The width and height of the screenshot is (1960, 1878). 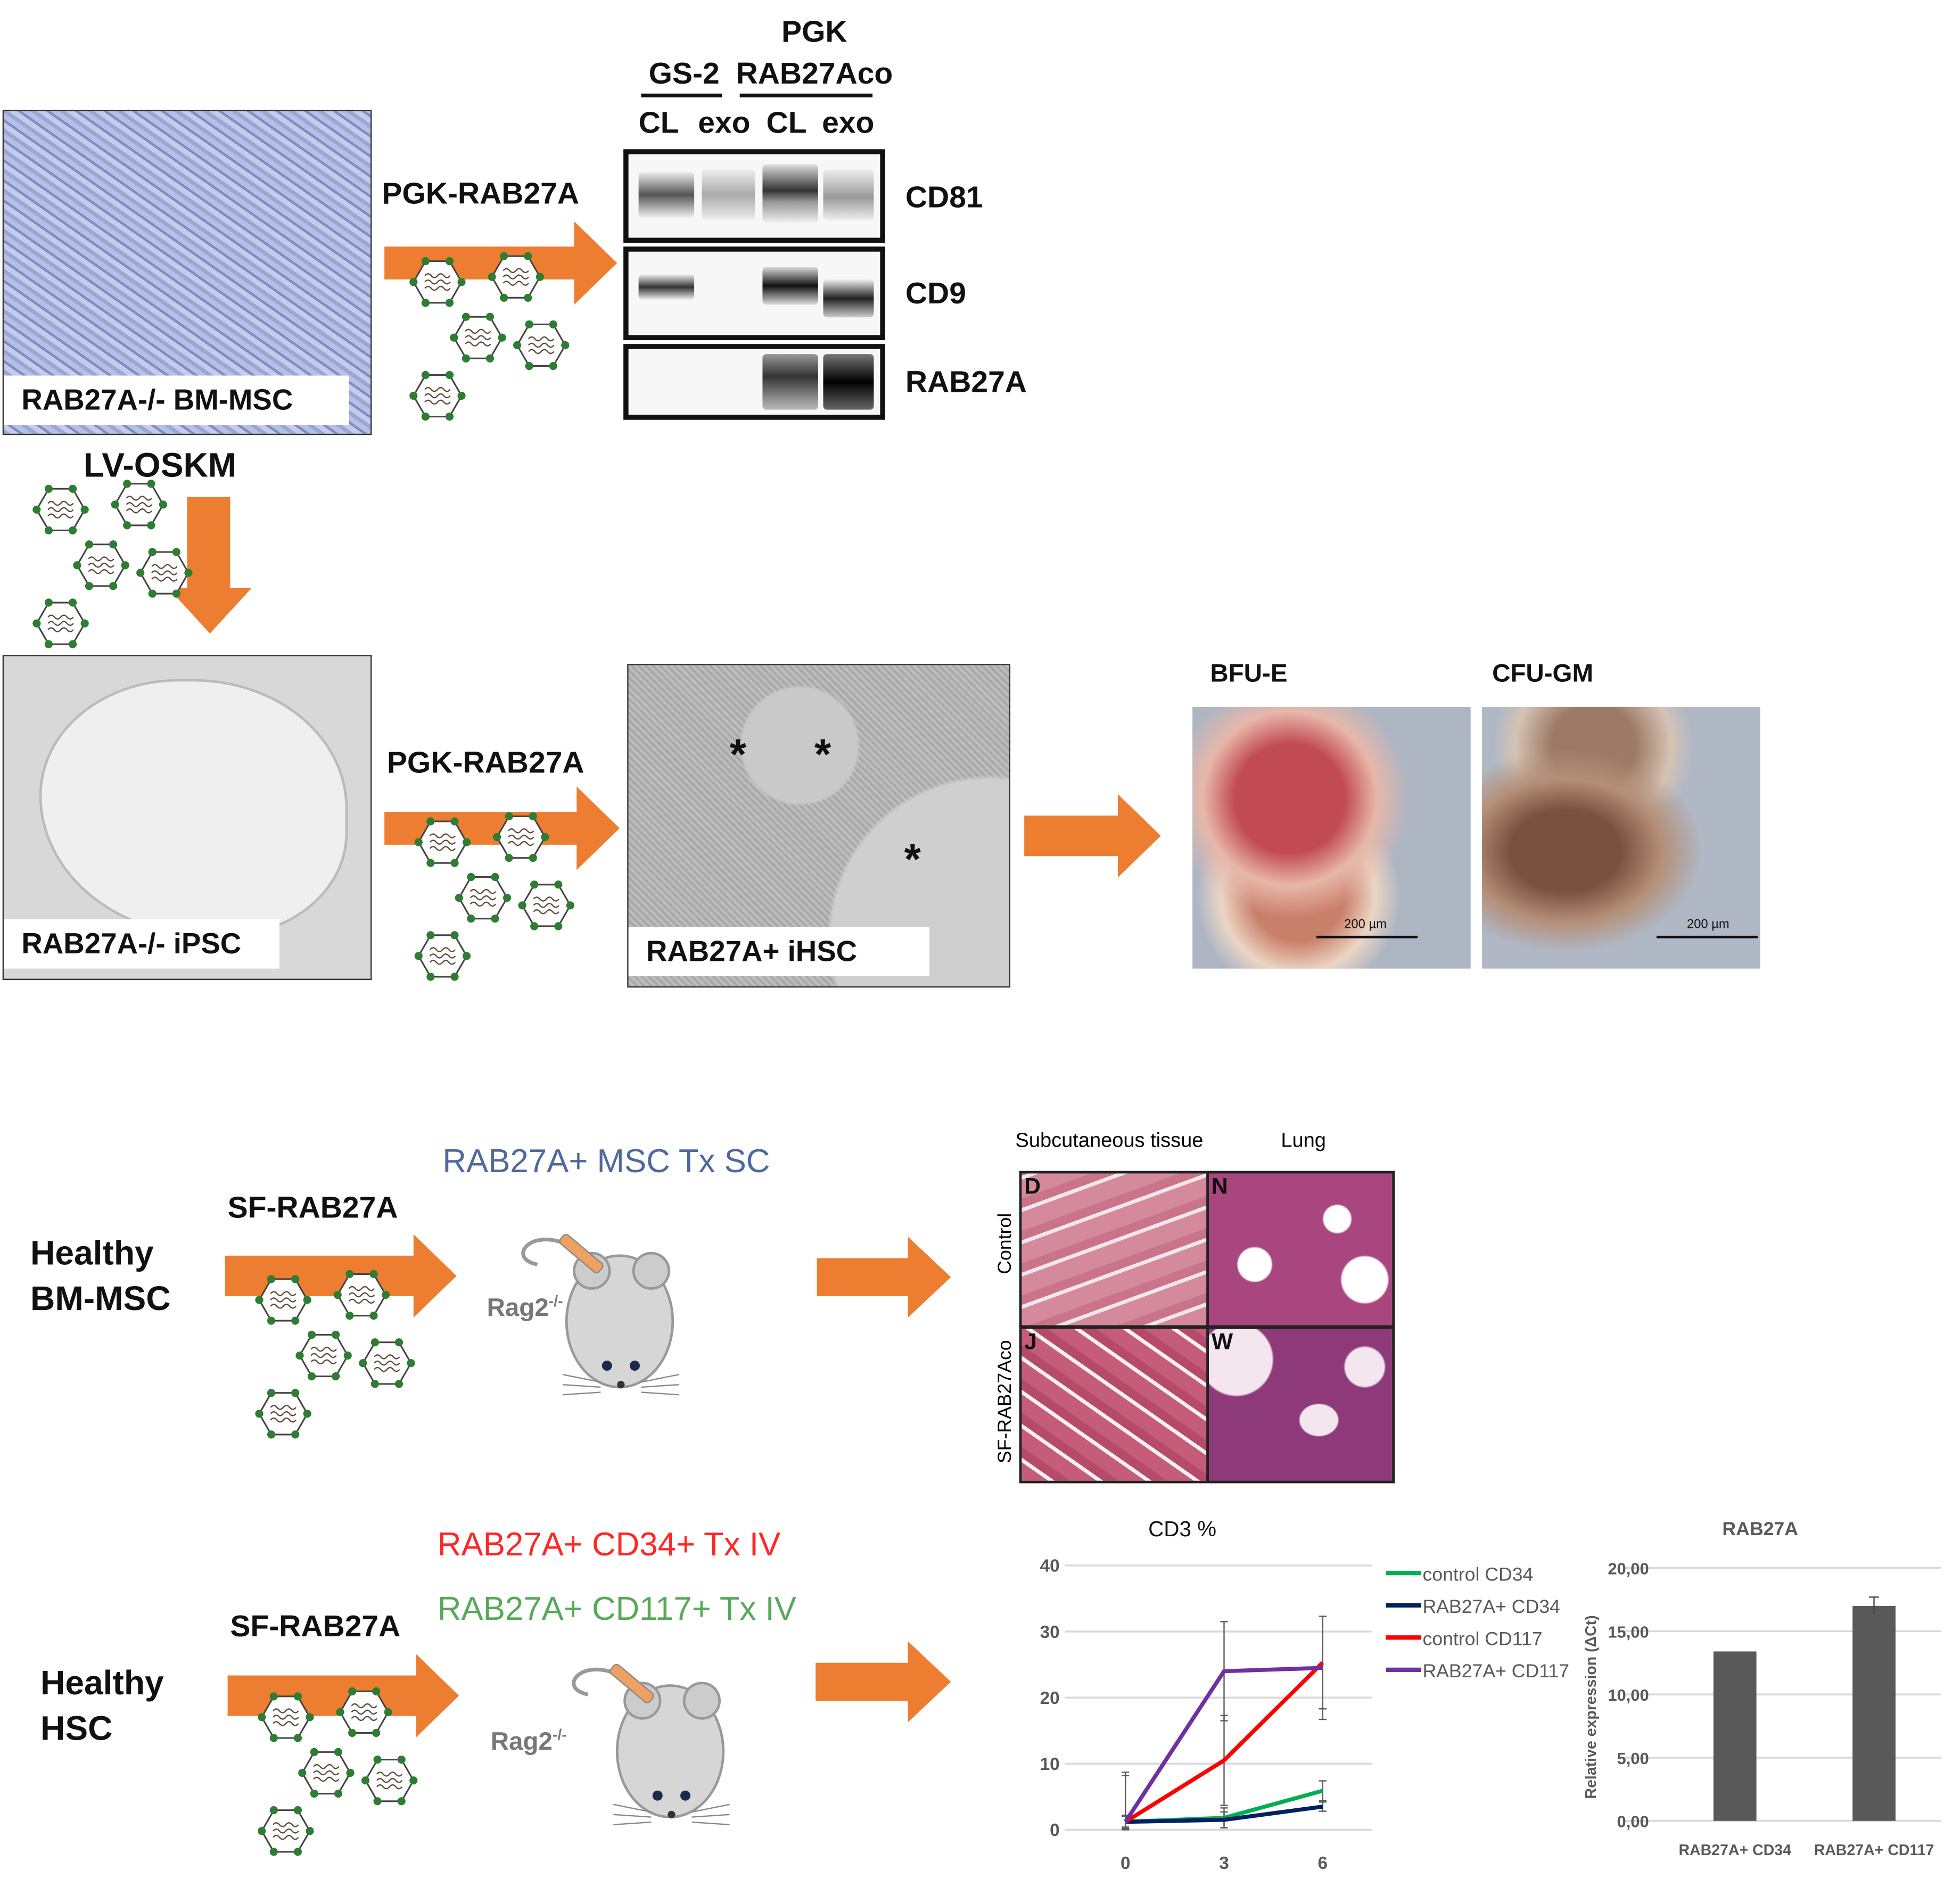 I want to click on y-tick-label: 5,00, so click(x=1633, y=1758).